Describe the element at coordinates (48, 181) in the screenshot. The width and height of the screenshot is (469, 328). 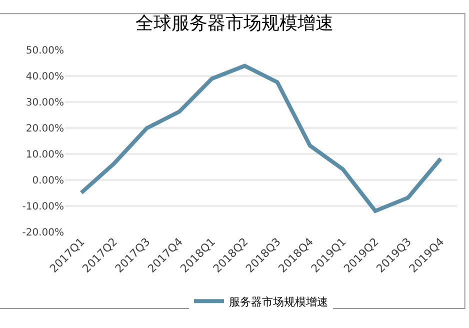
I see `y-tick-label: 0.00%` at that location.